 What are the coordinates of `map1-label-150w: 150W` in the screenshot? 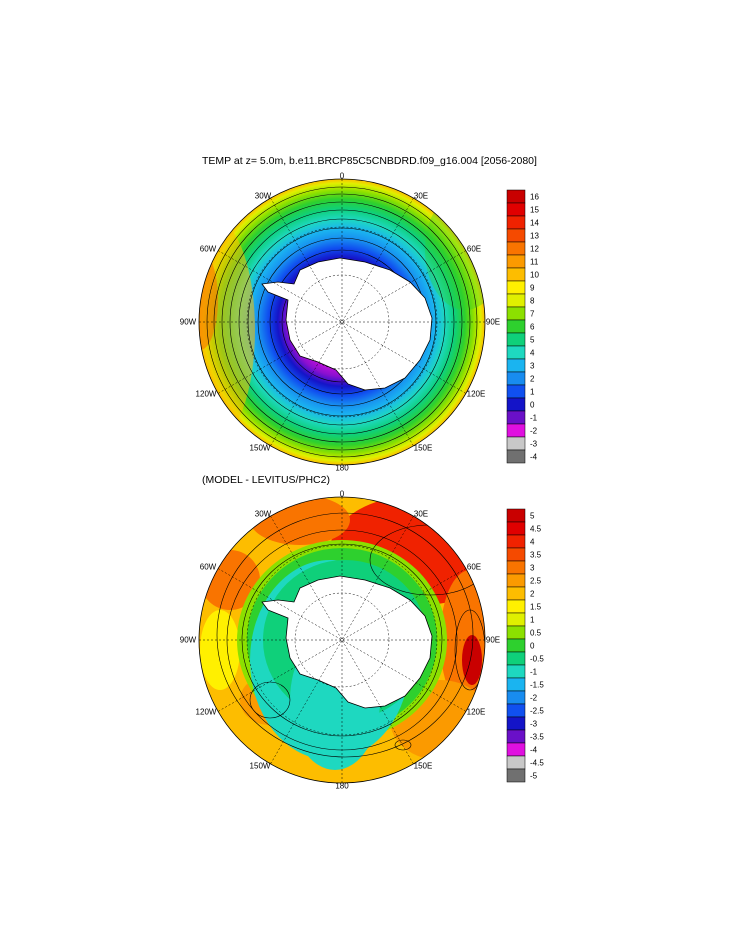 It's located at (260, 448).